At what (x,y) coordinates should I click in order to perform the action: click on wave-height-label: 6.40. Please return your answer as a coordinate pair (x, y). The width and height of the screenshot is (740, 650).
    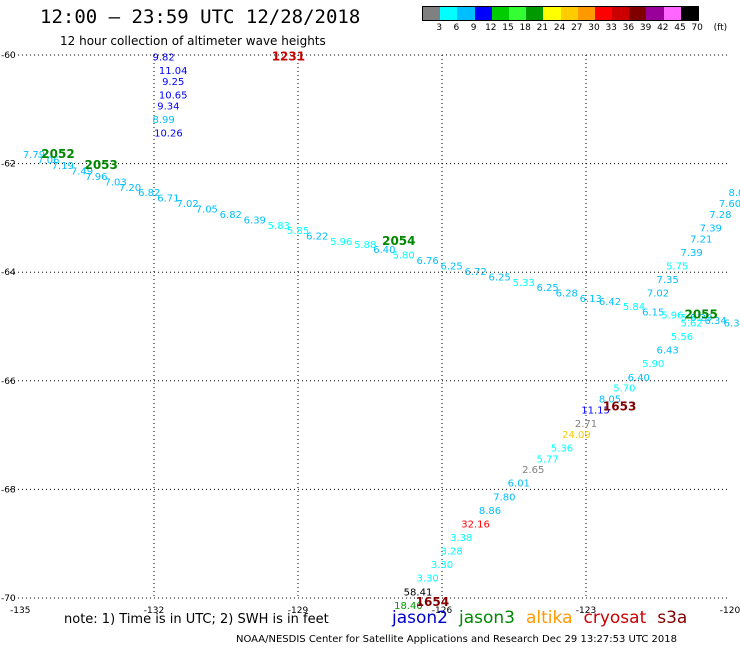
    Looking at the image, I should click on (384, 250).